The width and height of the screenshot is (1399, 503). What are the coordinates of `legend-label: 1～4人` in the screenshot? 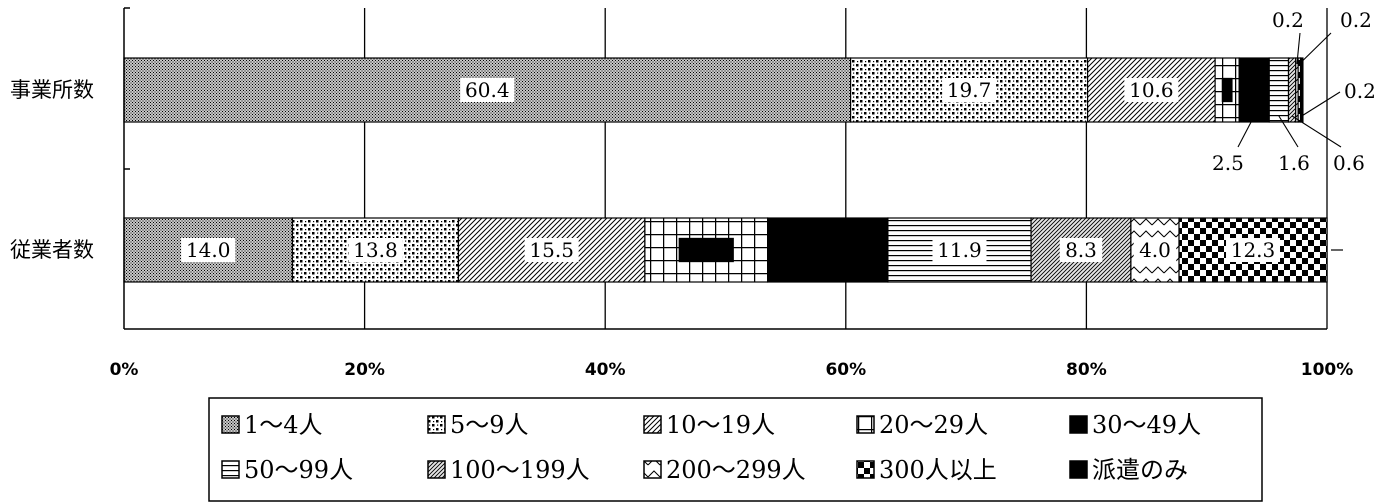 It's located at (283, 425).